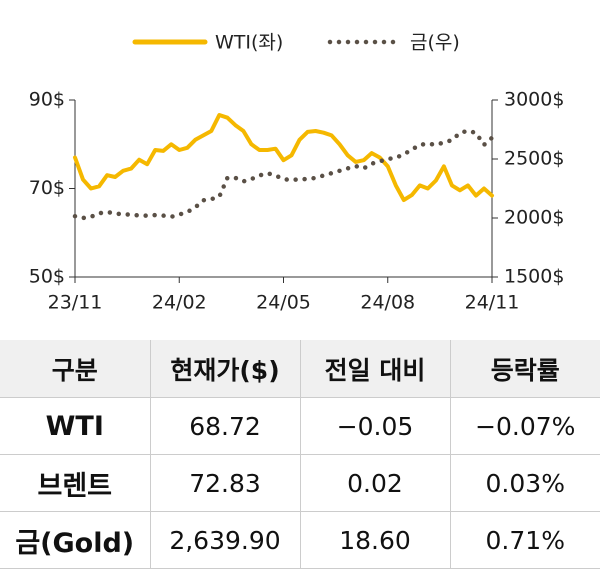  What do you see at coordinates (47, 277) in the screenshot?
I see `y-tick-label: 50$` at bounding box center [47, 277].